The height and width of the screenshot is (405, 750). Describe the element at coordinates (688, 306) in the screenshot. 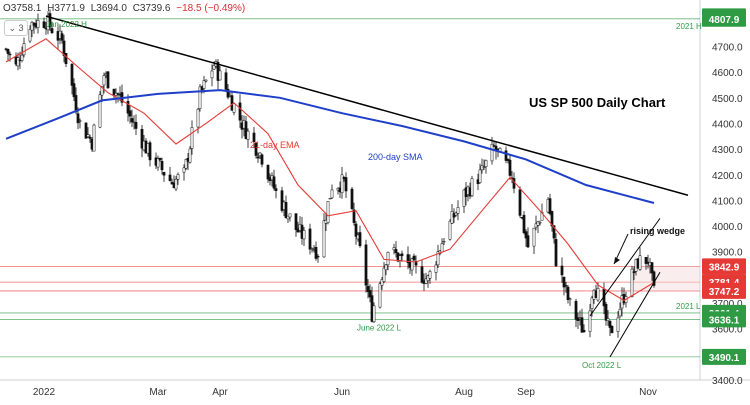

I see `level-note: 2021 L` at that location.